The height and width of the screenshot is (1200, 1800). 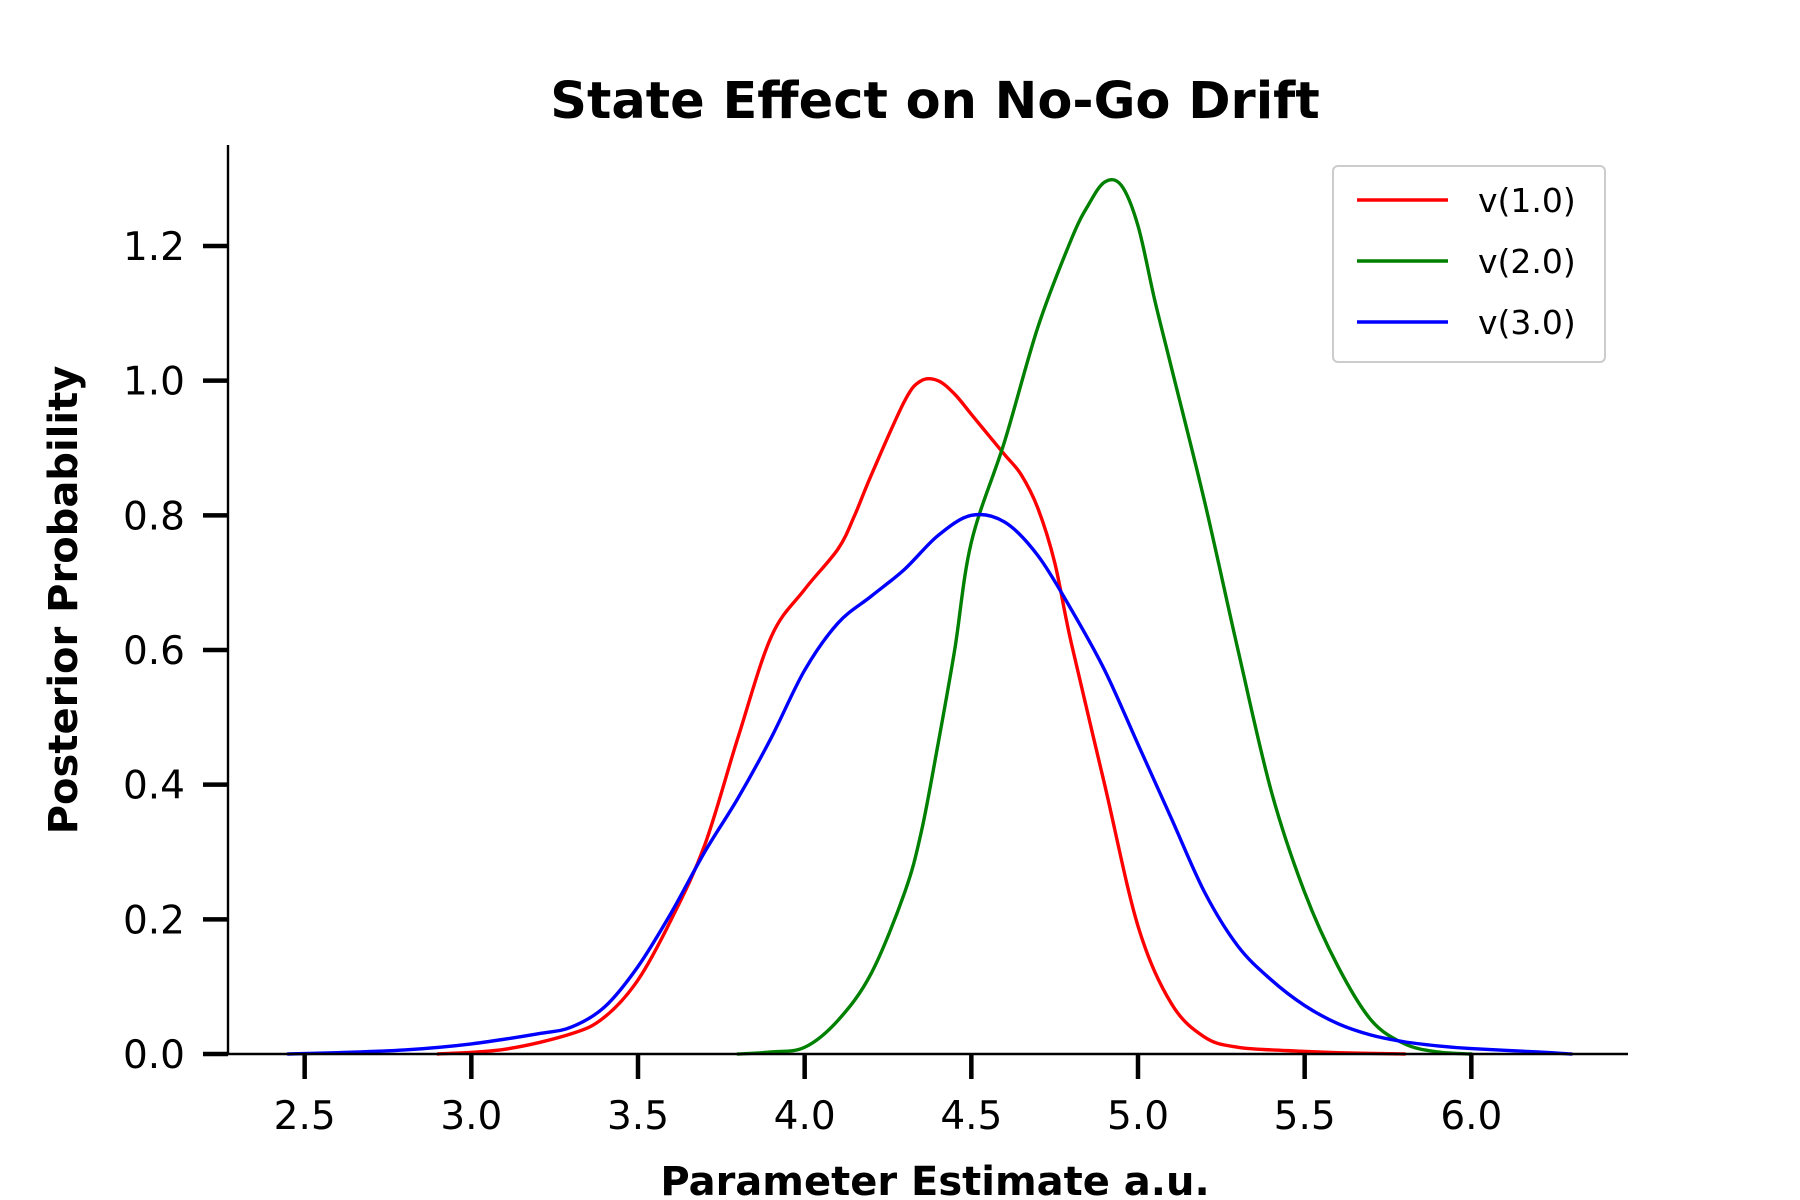 What do you see at coordinates (64, 600) in the screenshot?
I see `y-axis-label: Posterior Probability` at bounding box center [64, 600].